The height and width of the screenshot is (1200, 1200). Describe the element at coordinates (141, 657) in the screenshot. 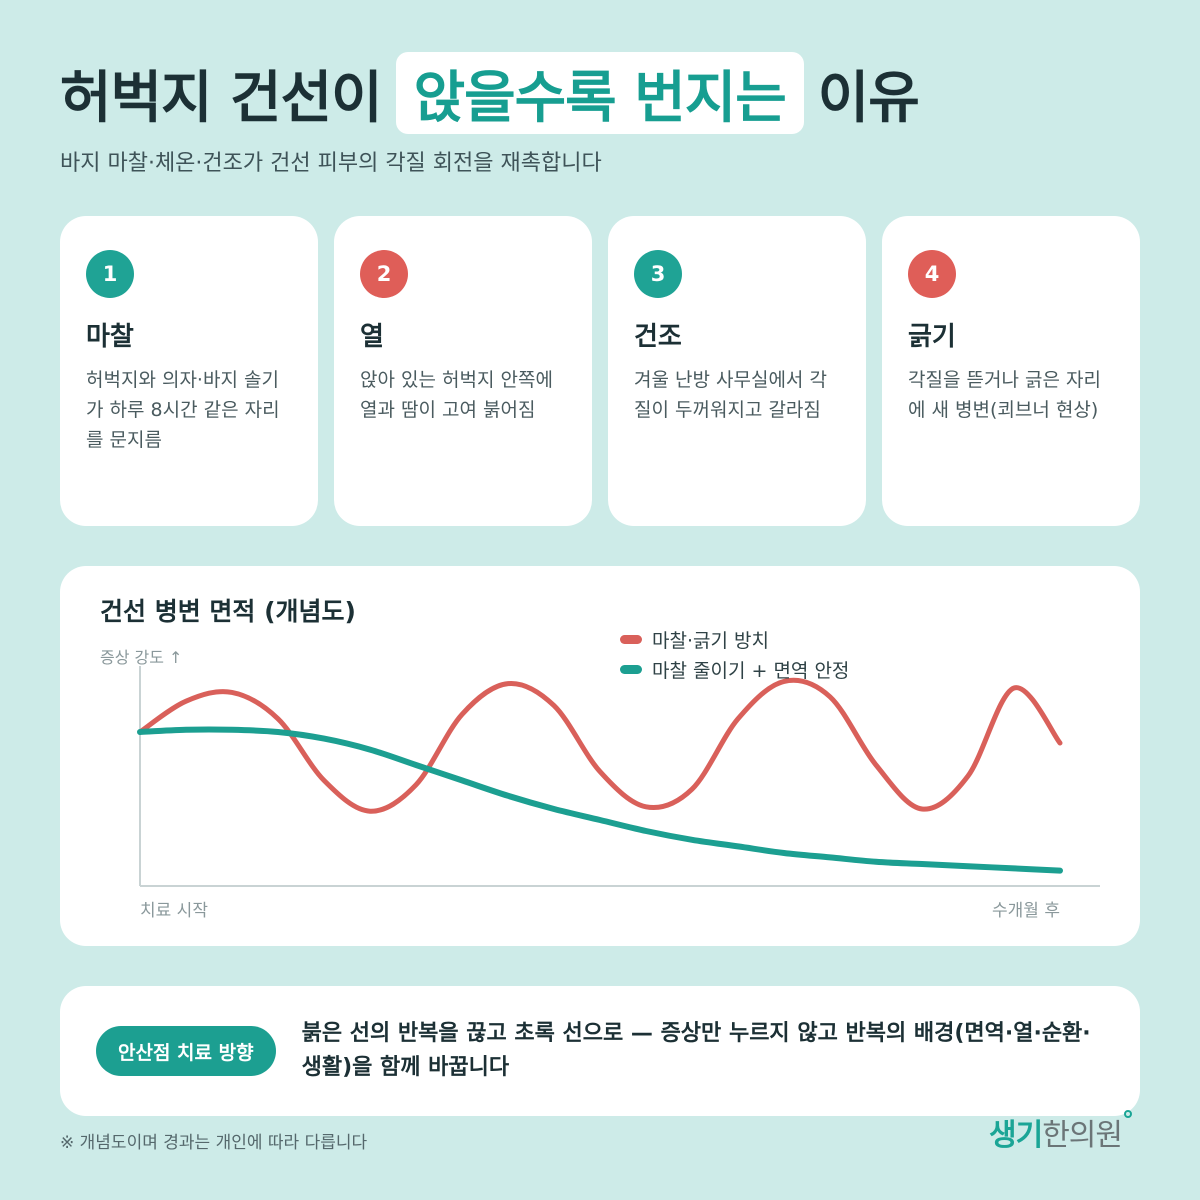

I see `y-axis-label: 증상 강도 ↑` at that location.